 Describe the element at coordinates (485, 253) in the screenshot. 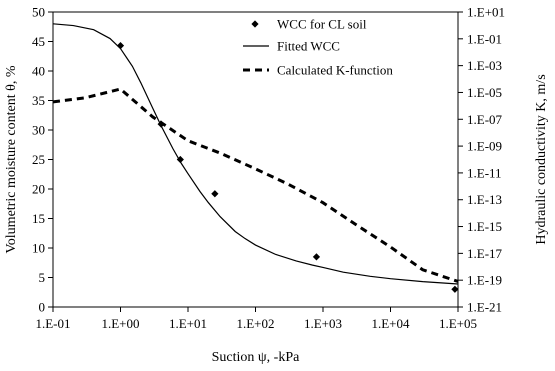

I see `y-right-tick-label: 1.E-17` at that location.